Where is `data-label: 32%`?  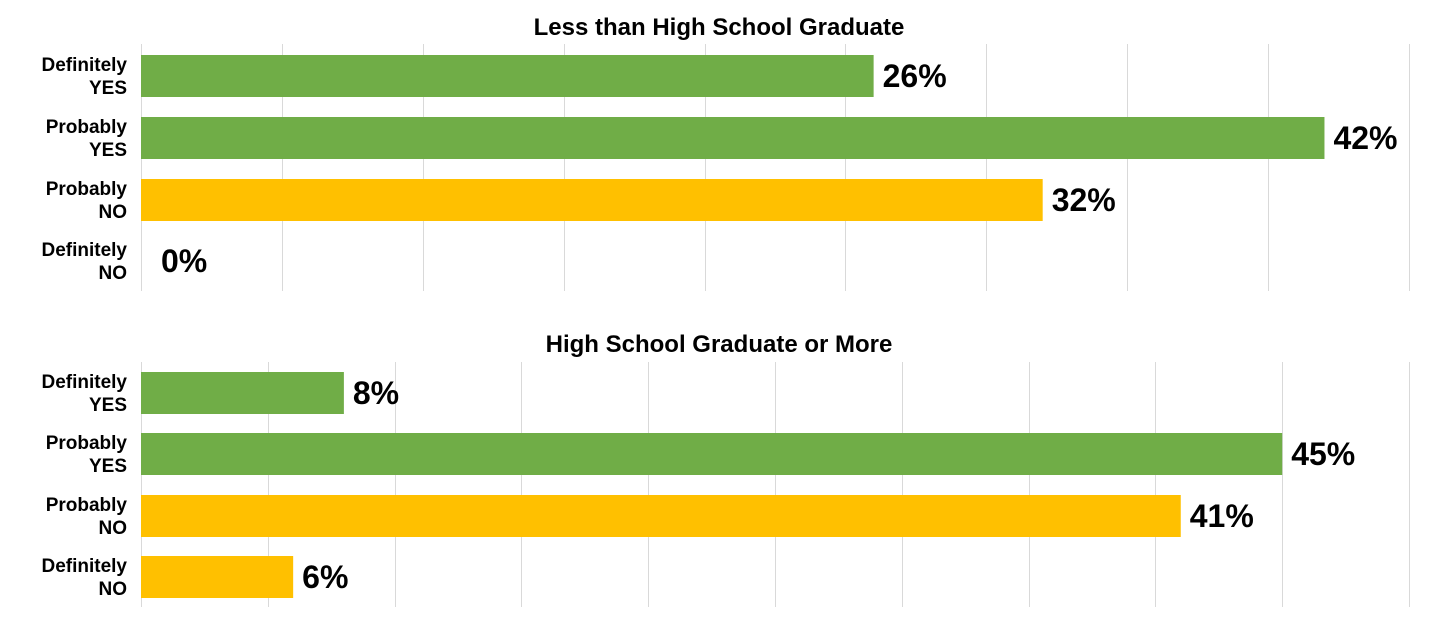
data-label: 32% is located at coordinates (1084, 200).